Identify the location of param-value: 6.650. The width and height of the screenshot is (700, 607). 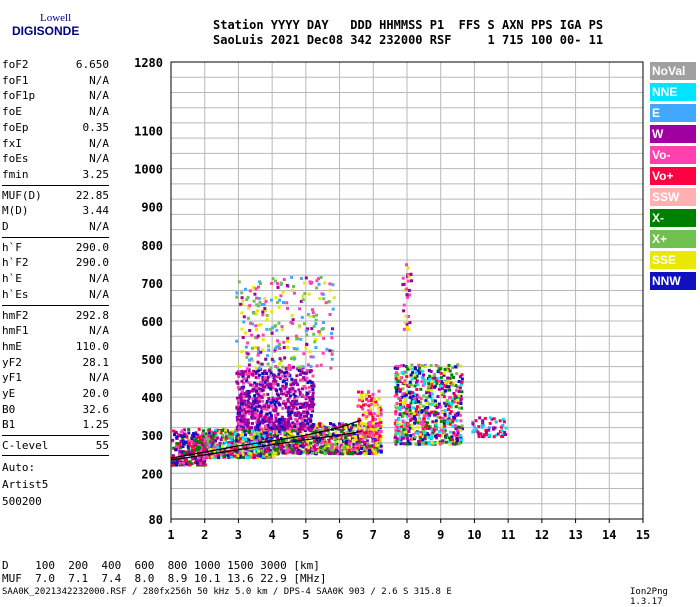
(92, 64).